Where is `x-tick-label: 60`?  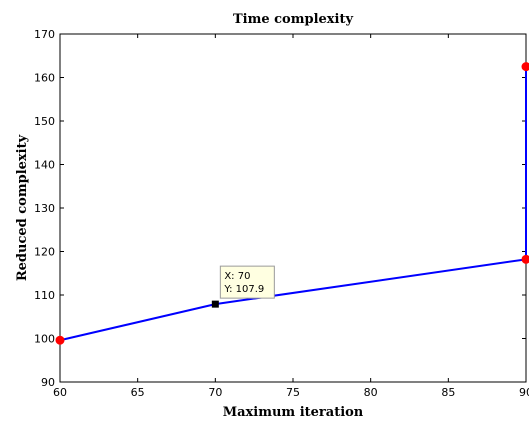 x-tick-label: 60 is located at coordinates (60, 392).